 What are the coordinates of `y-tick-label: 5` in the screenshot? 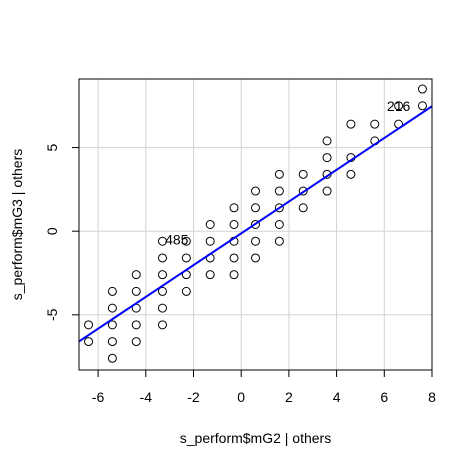 It's located at (52, 147).